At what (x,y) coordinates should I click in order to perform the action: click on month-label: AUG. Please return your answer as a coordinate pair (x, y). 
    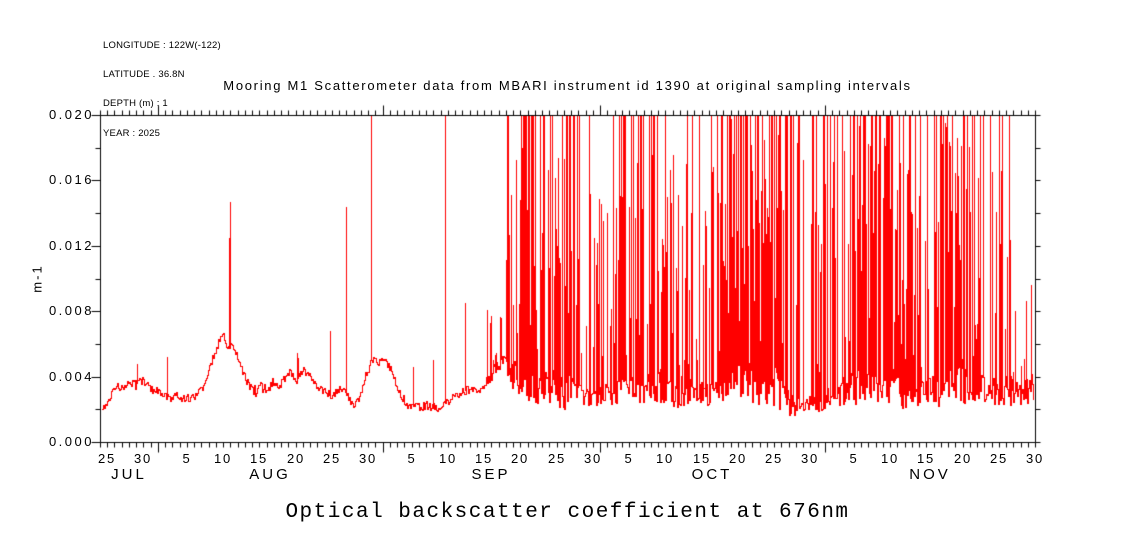
    Looking at the image, I should click on (270, 474).